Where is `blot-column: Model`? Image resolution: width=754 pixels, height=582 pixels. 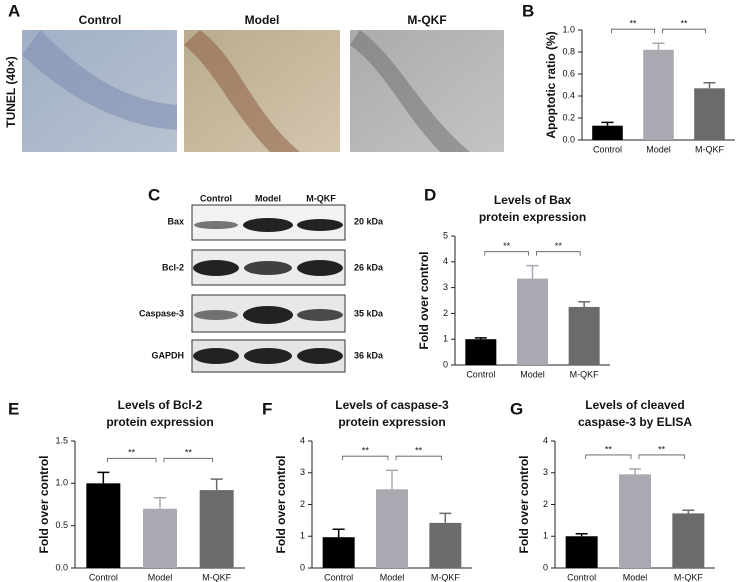
blot-column: Model is located at coordinates (268, 198).